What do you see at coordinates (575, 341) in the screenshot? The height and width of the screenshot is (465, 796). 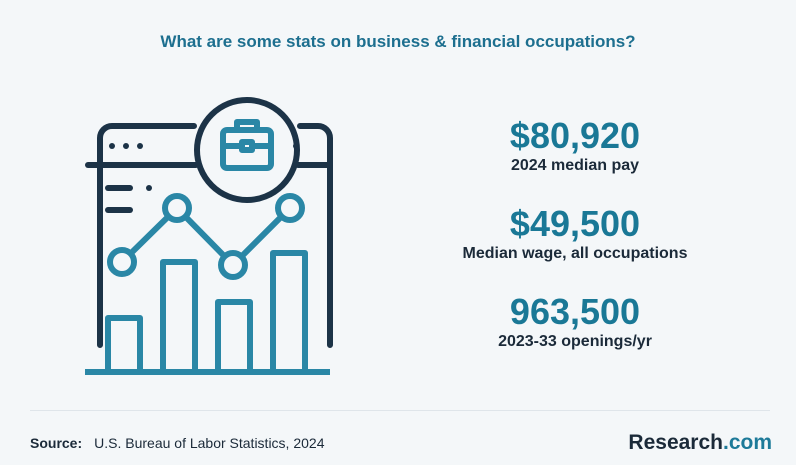 I see `stat-label: 2023-33 openings/yr` at bounding box center [575, 341].